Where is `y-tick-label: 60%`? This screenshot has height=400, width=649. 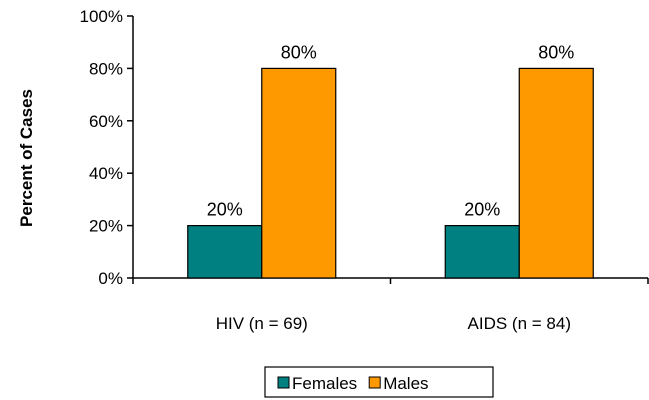
y-tick-label: 60% is located at coordinates (106, 121).